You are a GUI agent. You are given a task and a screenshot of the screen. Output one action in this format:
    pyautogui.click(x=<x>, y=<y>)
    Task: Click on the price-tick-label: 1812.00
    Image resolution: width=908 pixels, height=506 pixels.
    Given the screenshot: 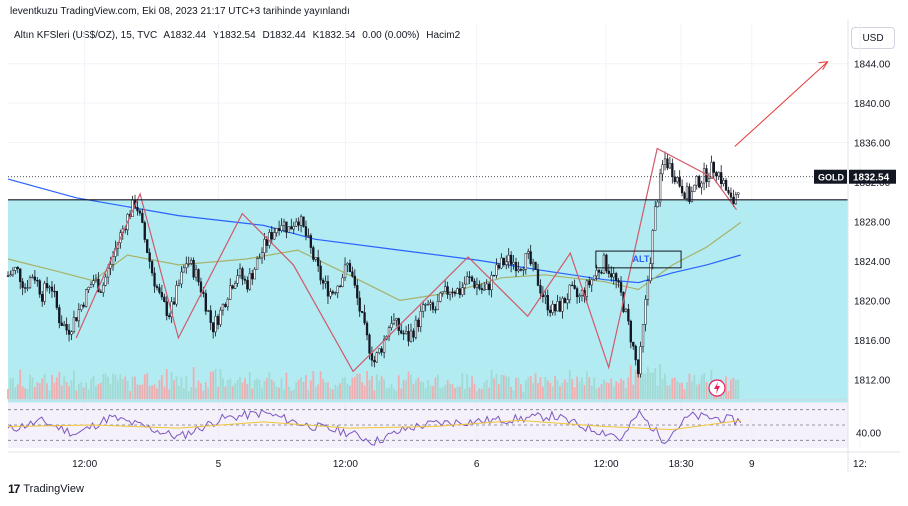 What is the action you would take?
    pyautogui.click(x=872, y=380)
    